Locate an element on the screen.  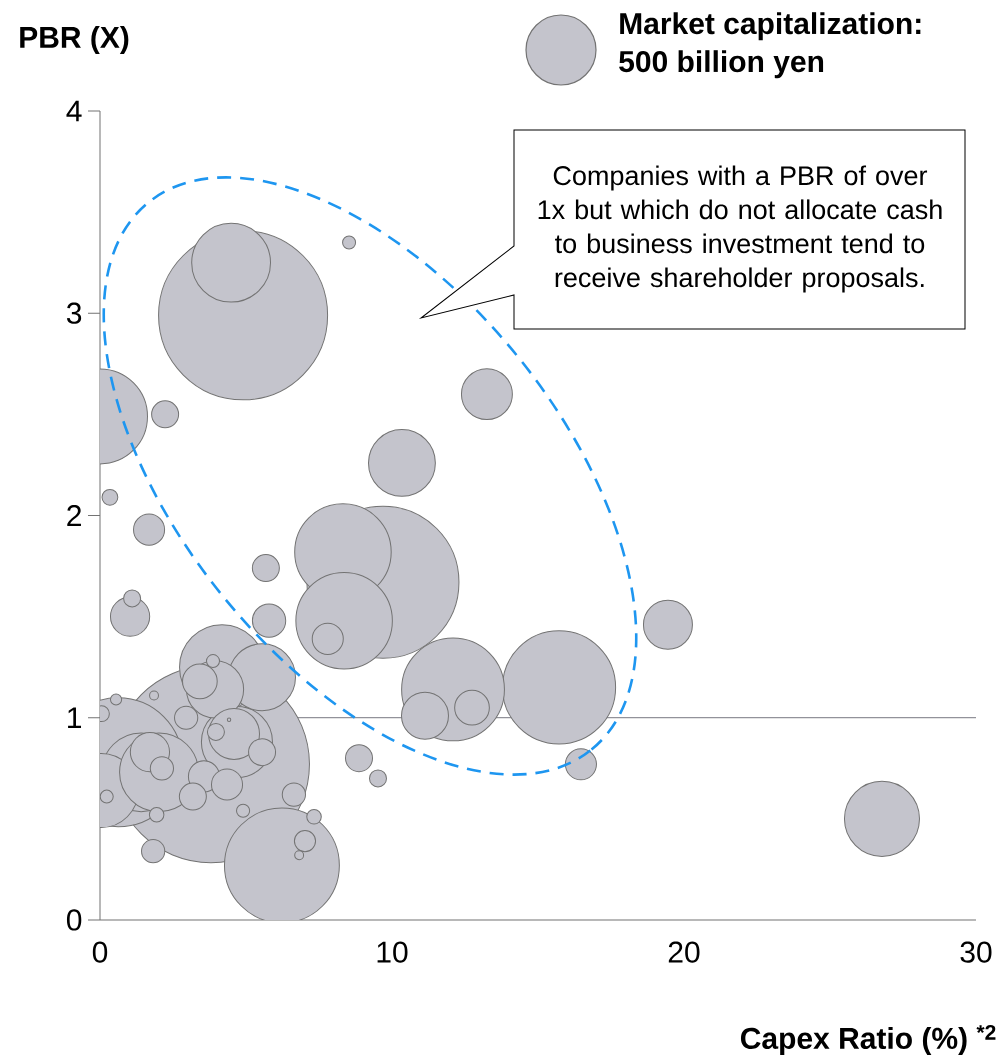
x-axis-title: Capex Ratio (%) $^{*2}$ is located at coordinates (868, 1040).